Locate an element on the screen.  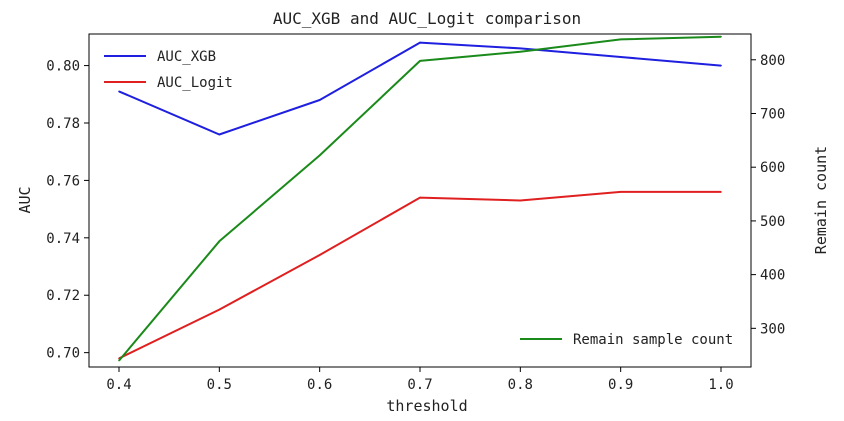
legend-right: Remain sample count is located at coordinates (626, 340).